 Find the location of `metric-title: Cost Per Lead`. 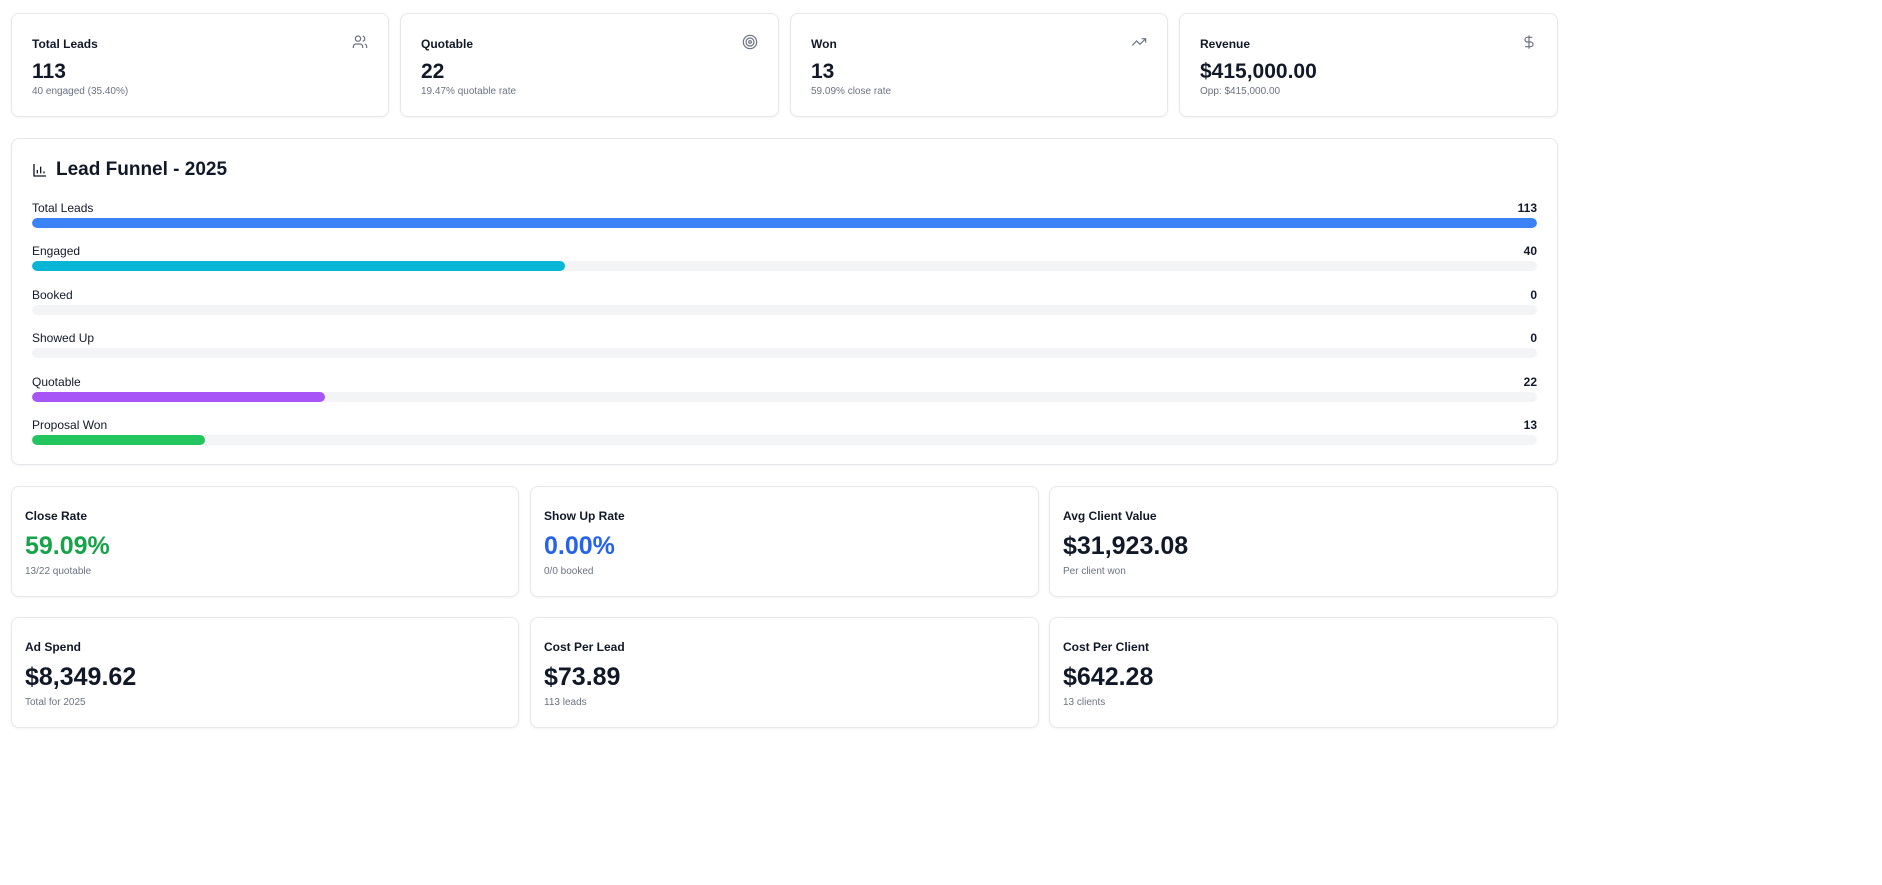

metric-title: Cost Per Lead is located at coordinates (584, 647).